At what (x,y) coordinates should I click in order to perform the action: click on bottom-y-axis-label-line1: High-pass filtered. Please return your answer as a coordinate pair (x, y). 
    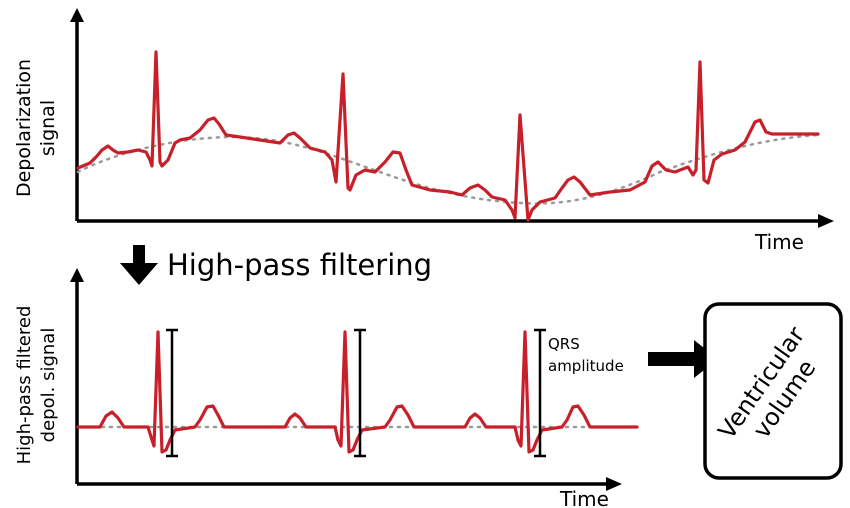
    Looking at the image, I should click on (24, 385).